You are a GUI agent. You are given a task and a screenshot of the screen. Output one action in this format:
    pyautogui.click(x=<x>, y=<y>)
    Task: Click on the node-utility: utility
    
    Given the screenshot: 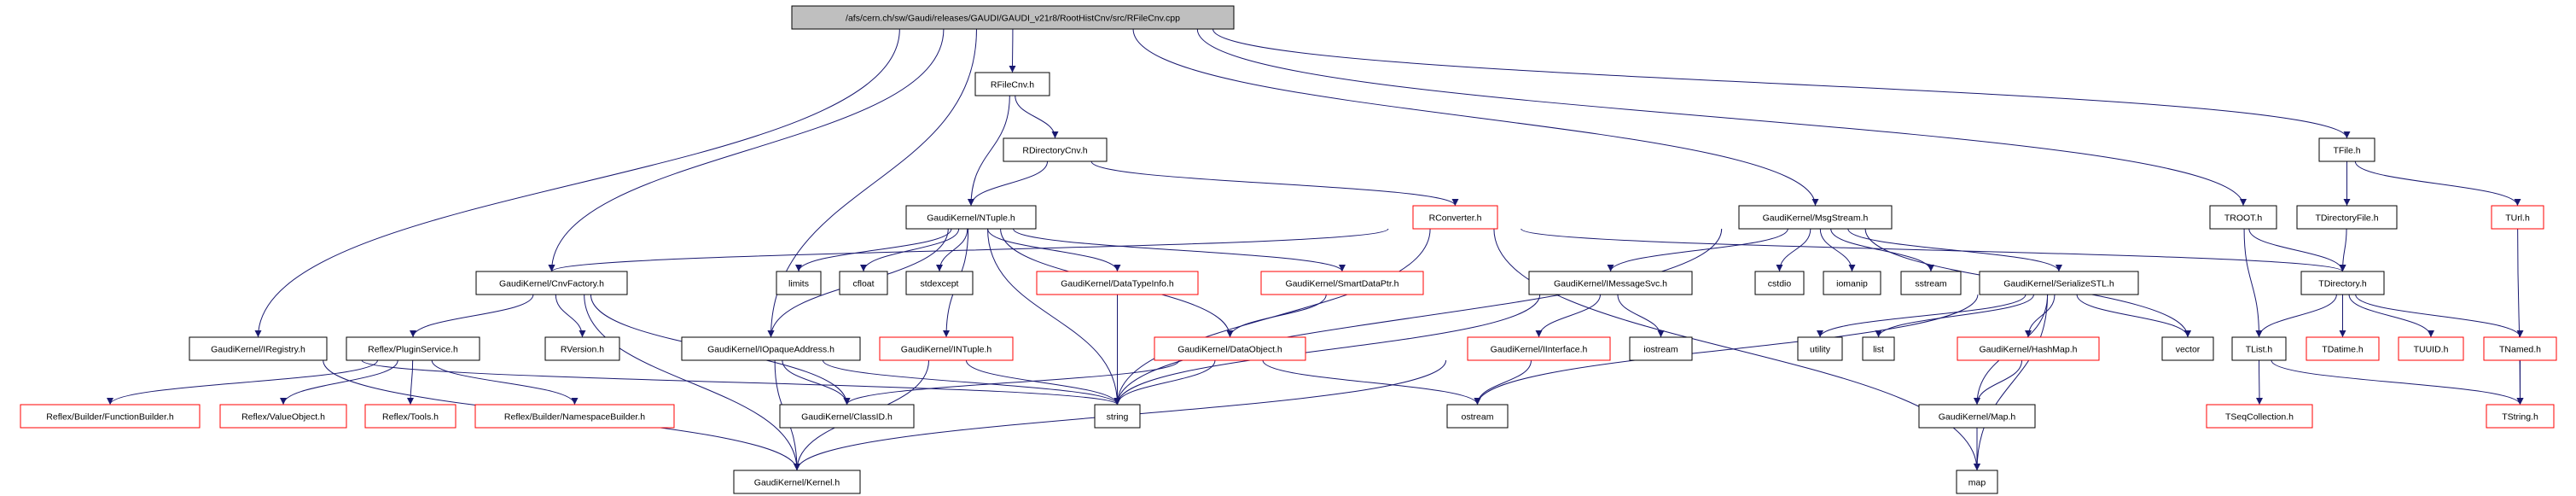 What is the action you would take?
    pyautogui.click(x=1820, y=348)
    